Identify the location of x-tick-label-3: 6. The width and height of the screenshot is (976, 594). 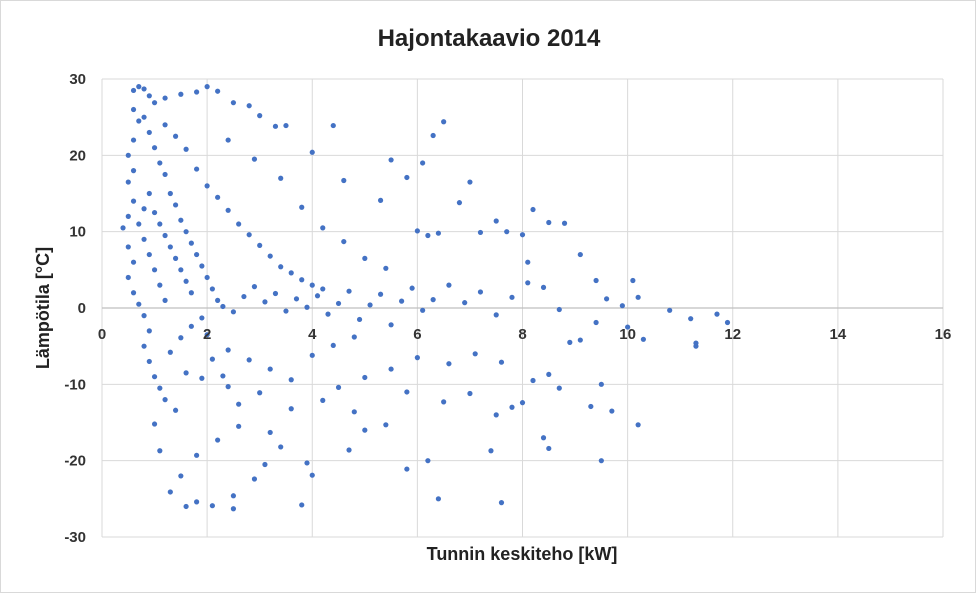
(417, 334).